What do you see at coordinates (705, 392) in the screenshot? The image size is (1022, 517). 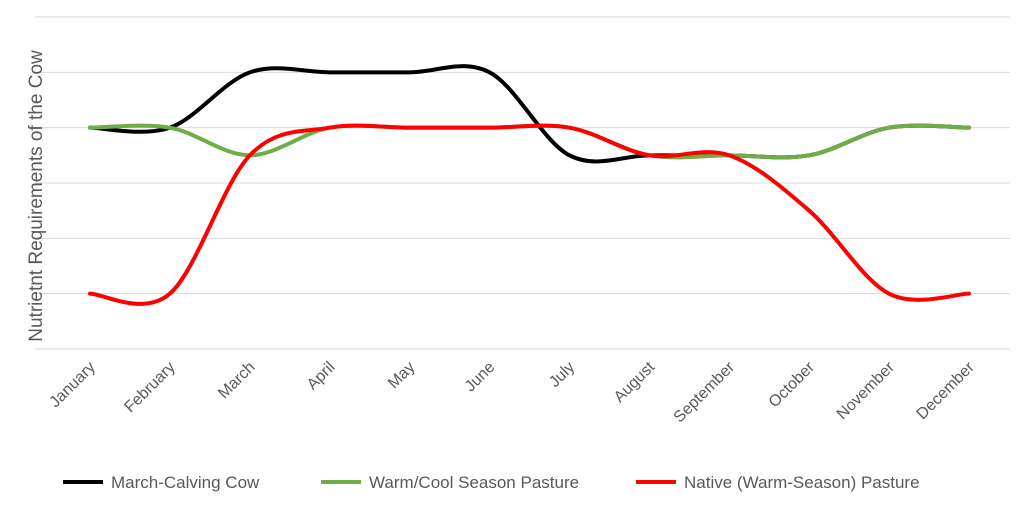 I see `x-tick-label: September` at bounding box center [705, 392].